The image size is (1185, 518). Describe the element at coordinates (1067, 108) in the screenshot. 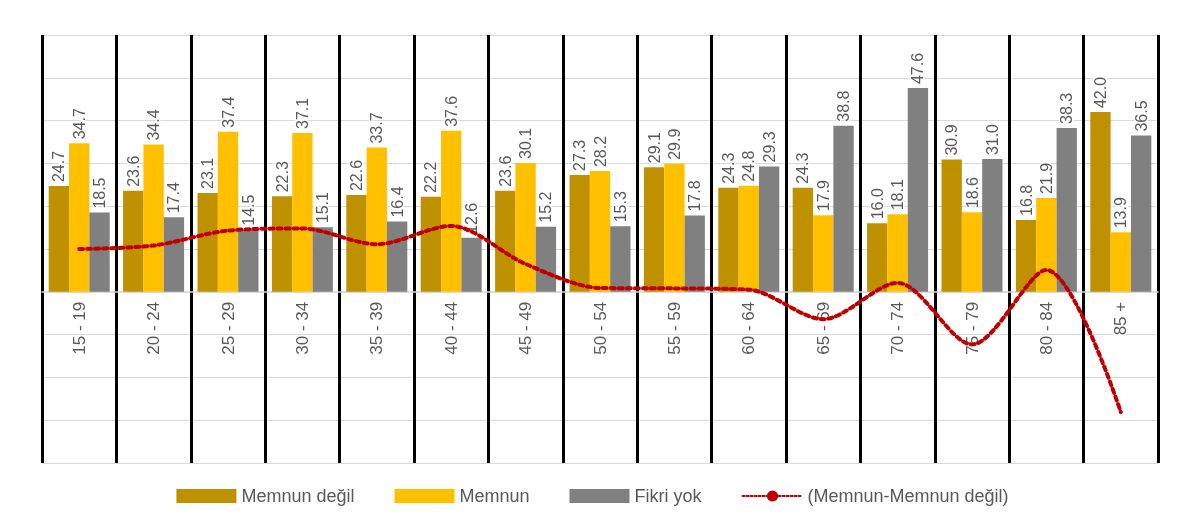

I see `data-label: 38.3` at that location.